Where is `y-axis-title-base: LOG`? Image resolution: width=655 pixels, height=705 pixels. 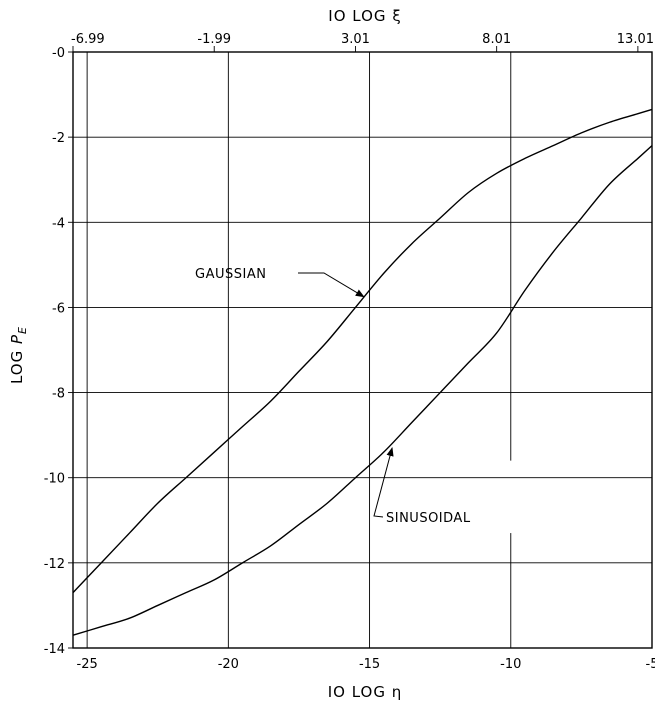 y-axis-title-base: LOG is located at coordinates (17, 364).